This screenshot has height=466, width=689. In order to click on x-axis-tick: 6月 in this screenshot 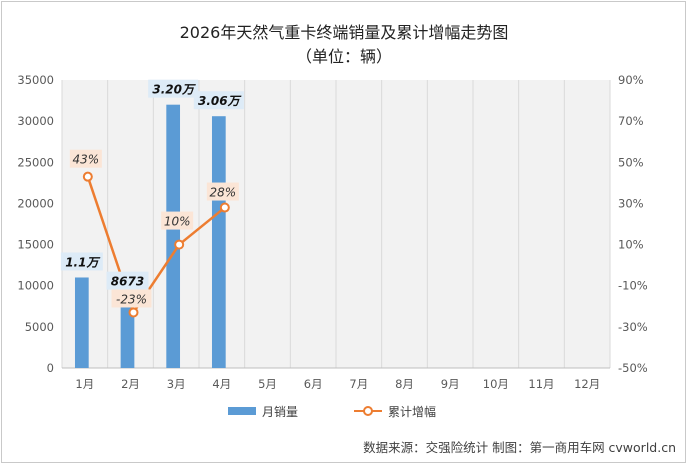, I will do `click(313, 384)`.